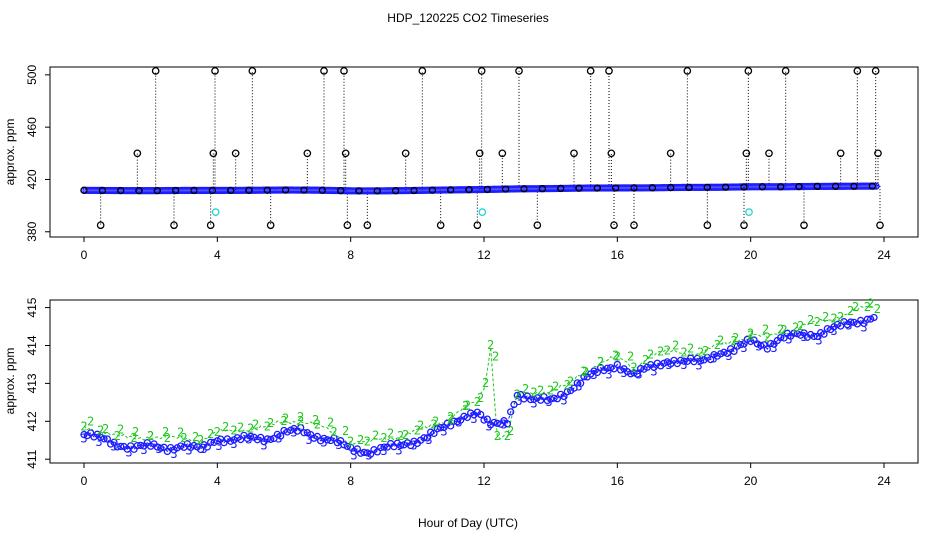 Image resolution: width=936 pixels, height=540 pixels. What do you see at coordinates (751, 481) in the screenshot?
I see `x-tick-label: 20` at bounding box center [751, 481].